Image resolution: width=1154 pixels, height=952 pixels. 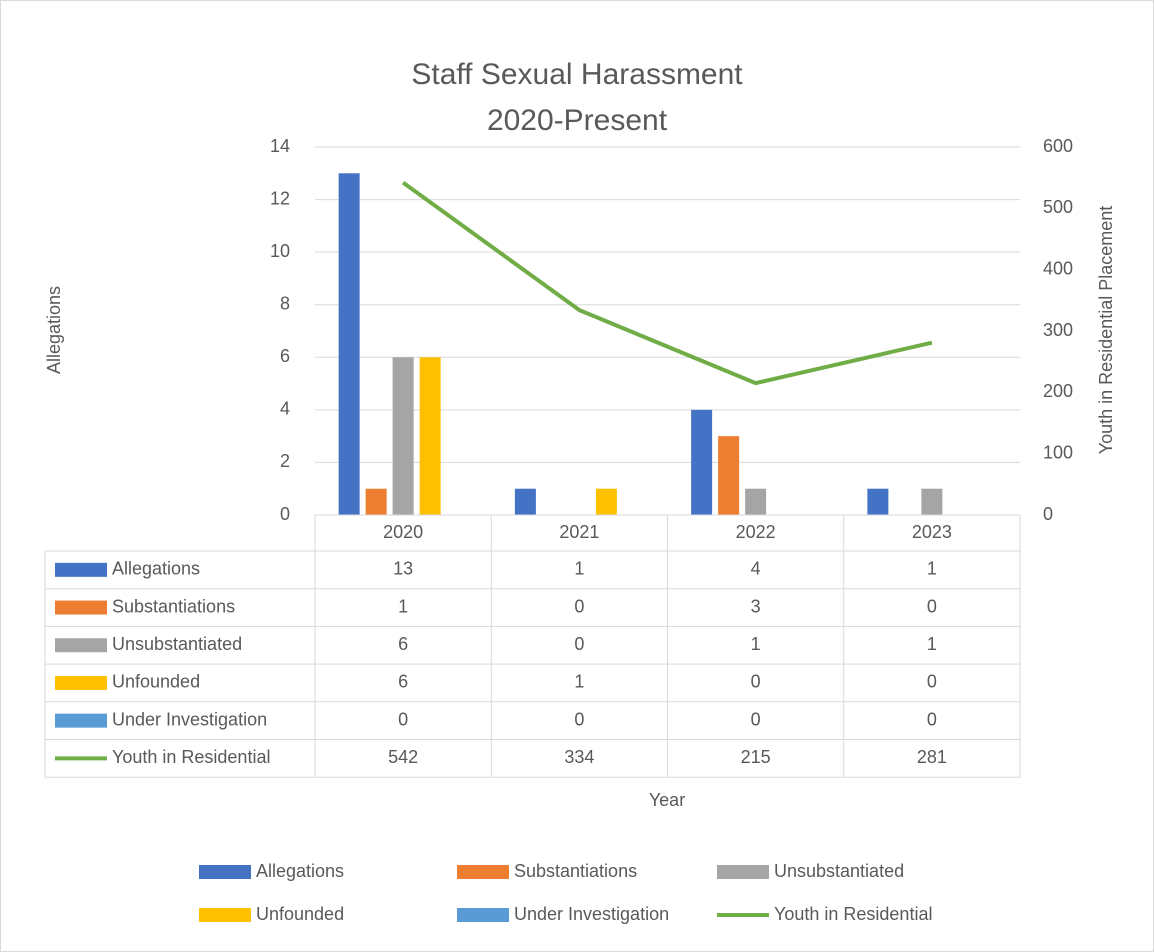 What do you see at coordinates (667, 283) in the screenshot?
I see `line-series` at bounding box center [667, 283].